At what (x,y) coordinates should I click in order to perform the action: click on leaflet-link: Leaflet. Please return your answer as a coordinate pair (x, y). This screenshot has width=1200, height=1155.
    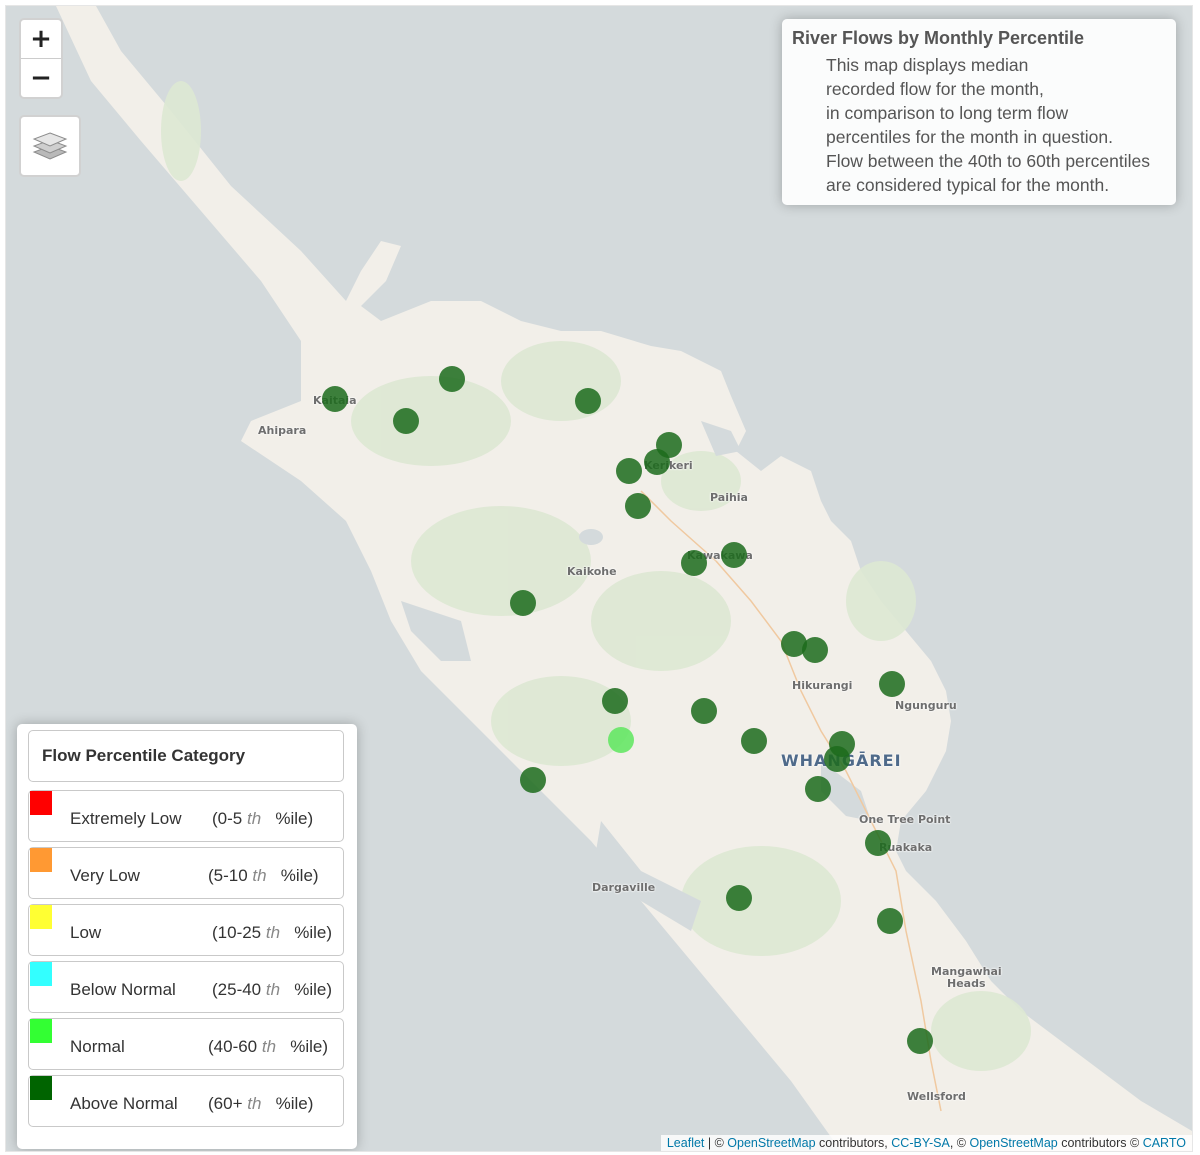
    Looking at the image, I should click on (685, 1143).